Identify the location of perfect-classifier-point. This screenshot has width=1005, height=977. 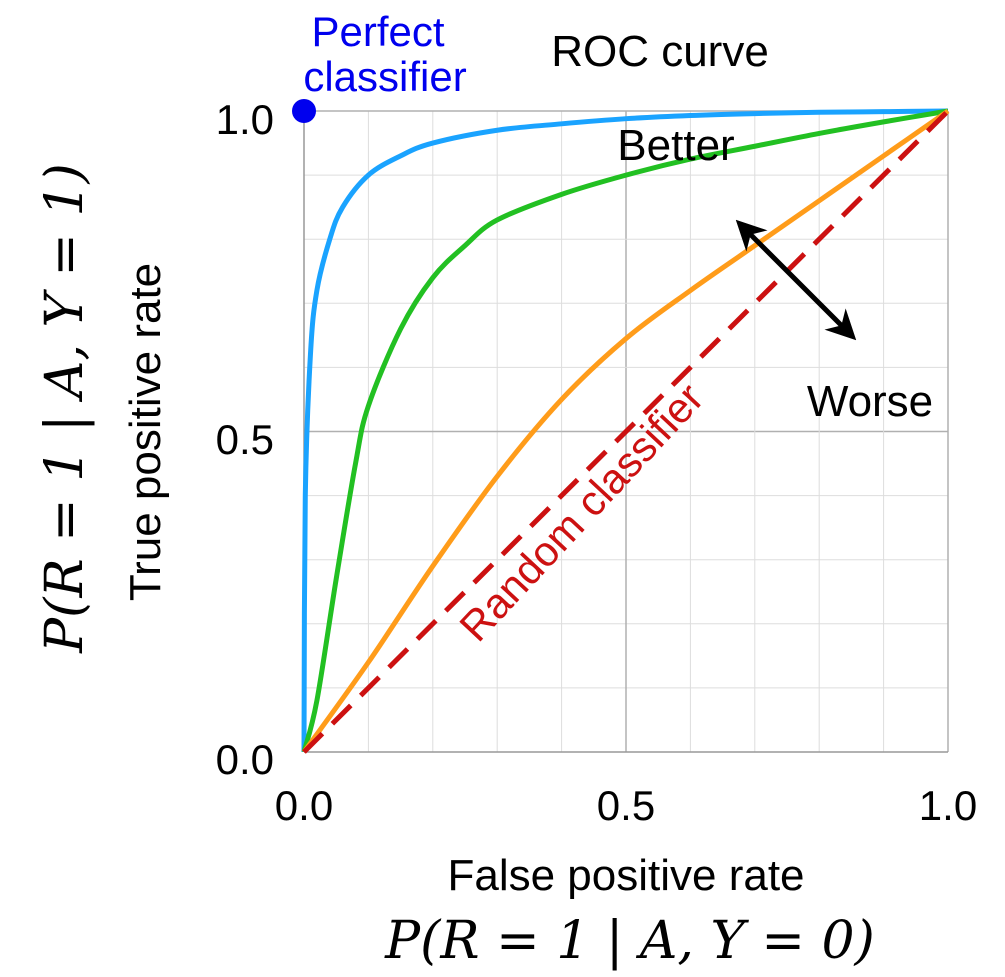
(304, 111).